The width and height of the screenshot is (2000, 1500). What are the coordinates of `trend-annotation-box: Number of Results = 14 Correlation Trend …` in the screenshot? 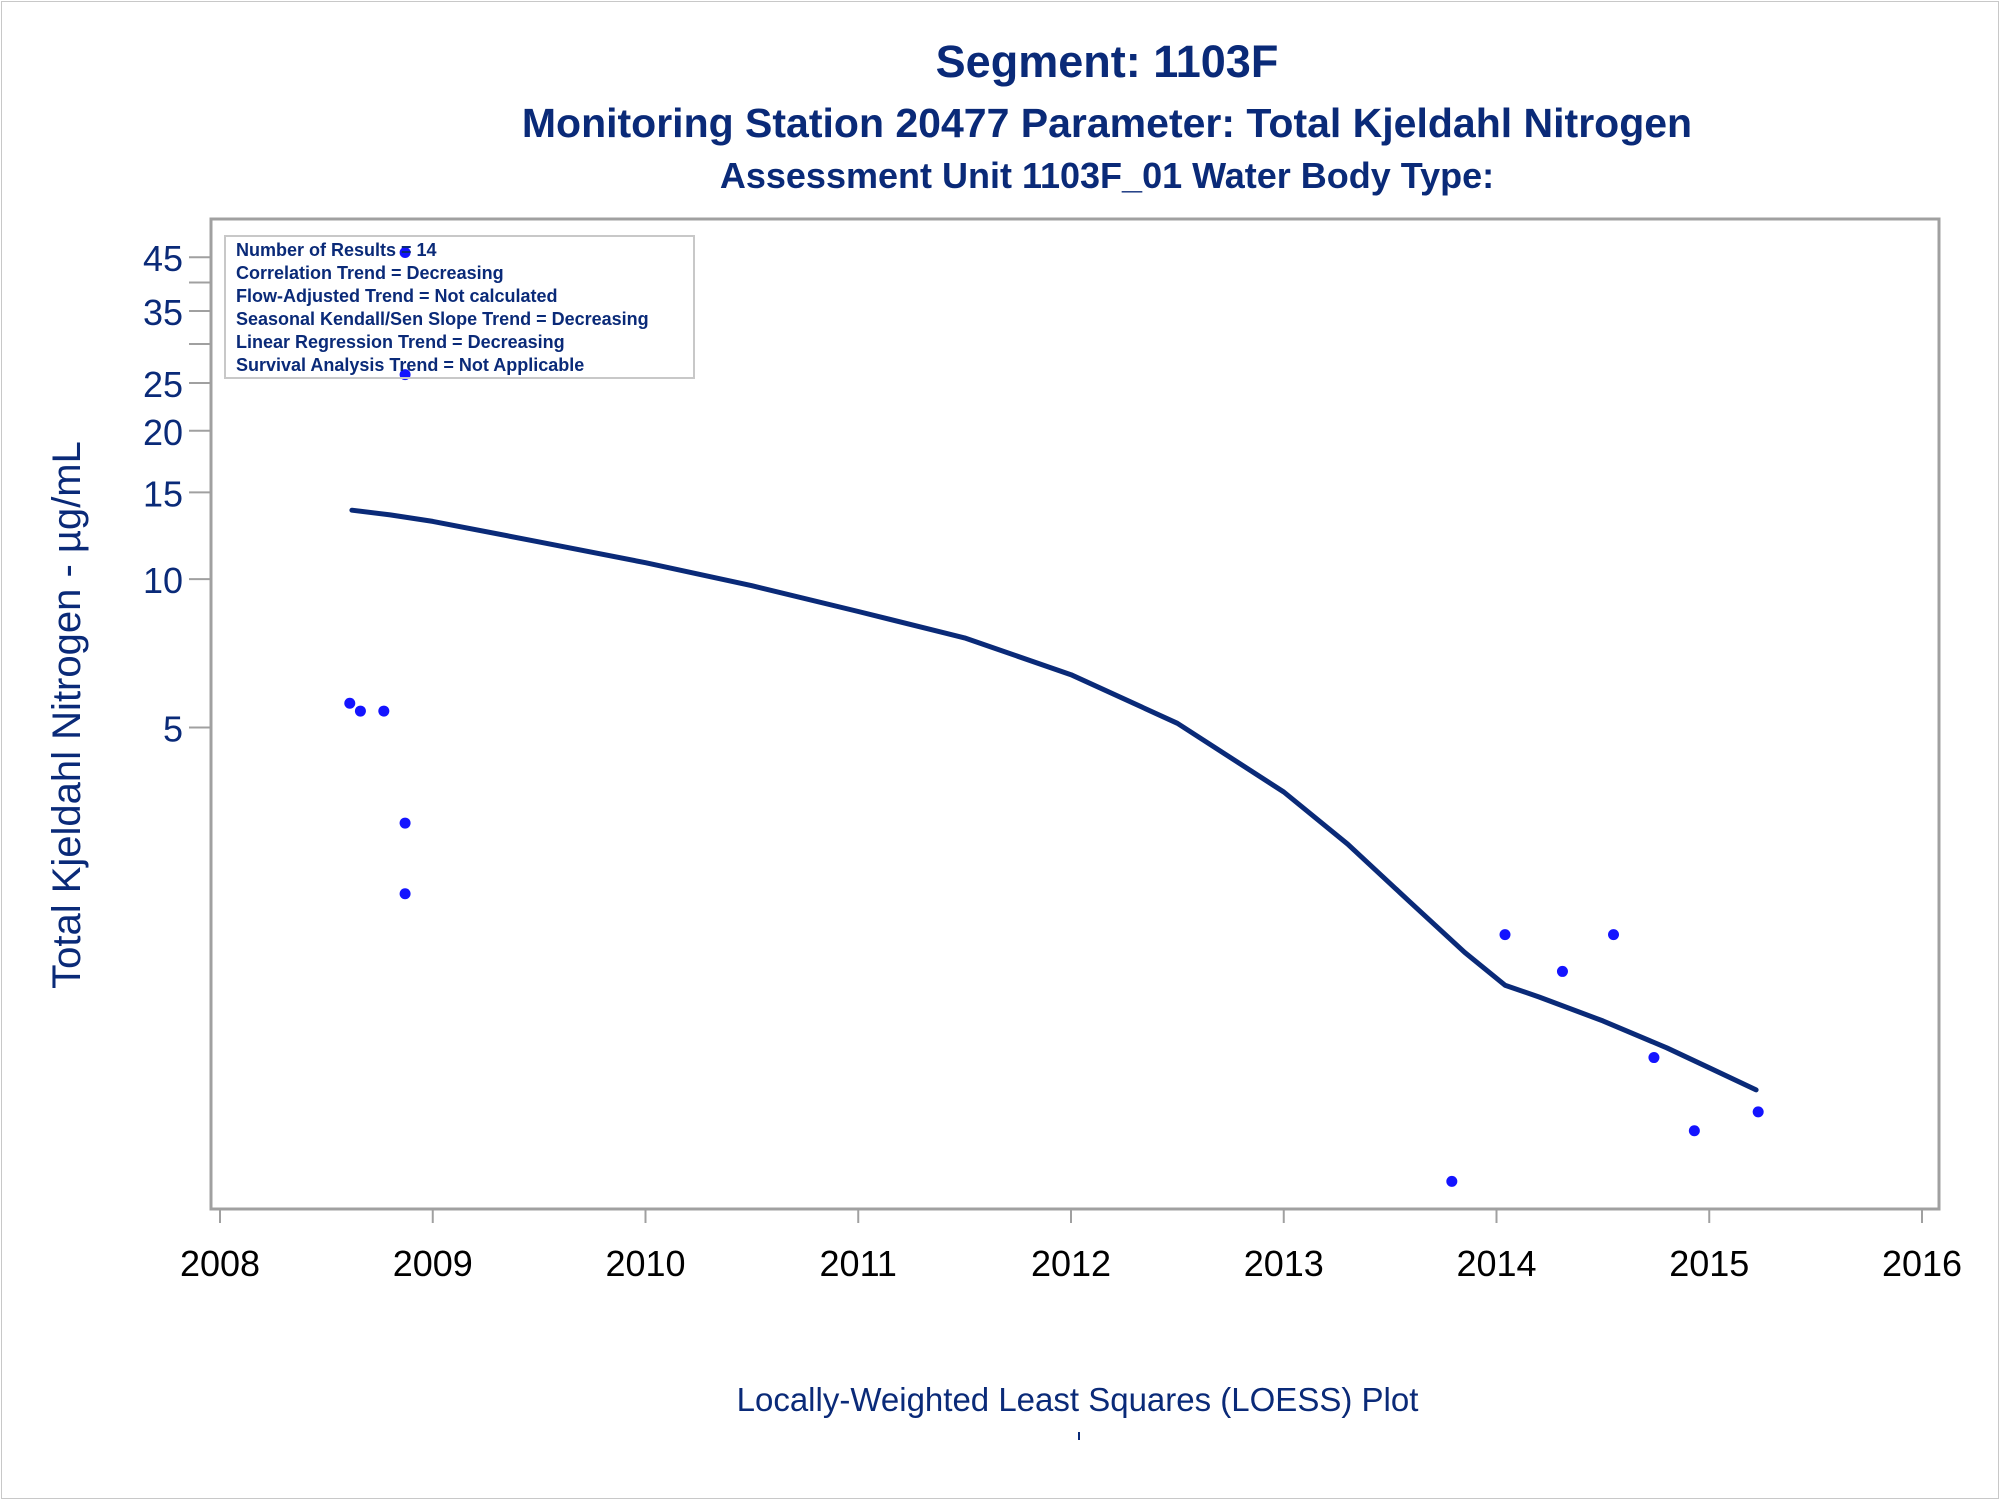 It's located at (459, 307).